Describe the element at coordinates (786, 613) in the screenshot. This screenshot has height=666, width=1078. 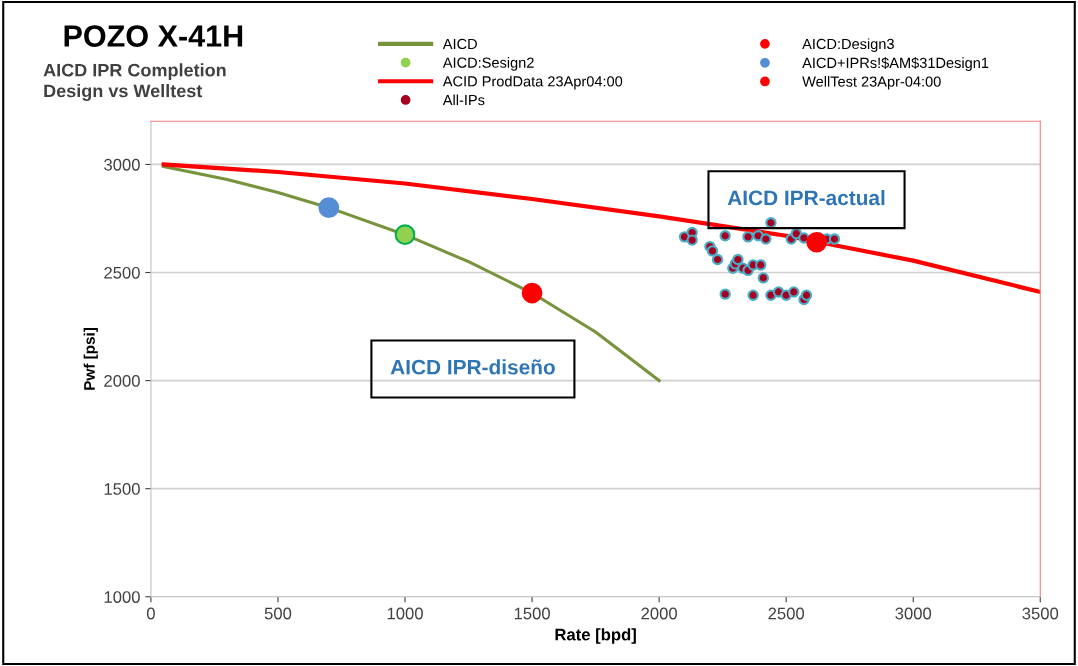
I see `x-tick-label: 2500` at that location.